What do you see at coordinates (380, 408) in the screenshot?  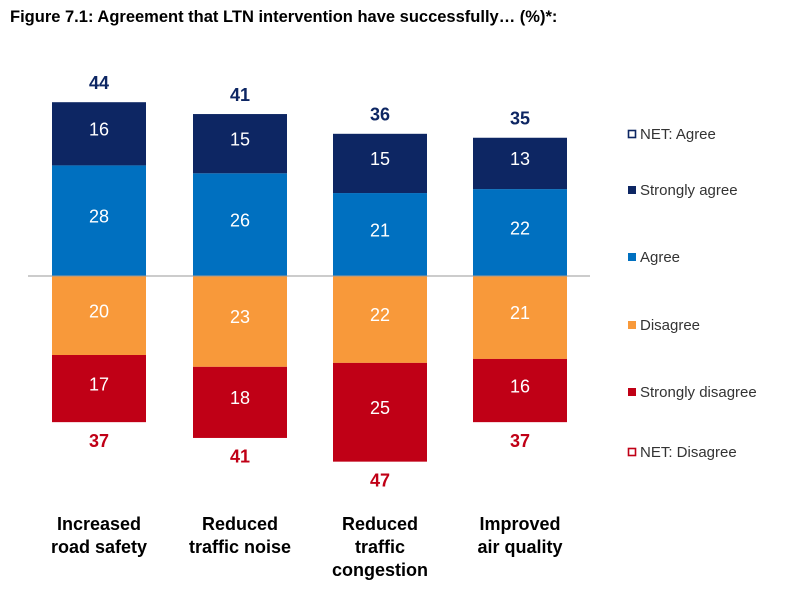 I see `value-label-strongly-disagree-2: 25` at bounding box center [380, 408].